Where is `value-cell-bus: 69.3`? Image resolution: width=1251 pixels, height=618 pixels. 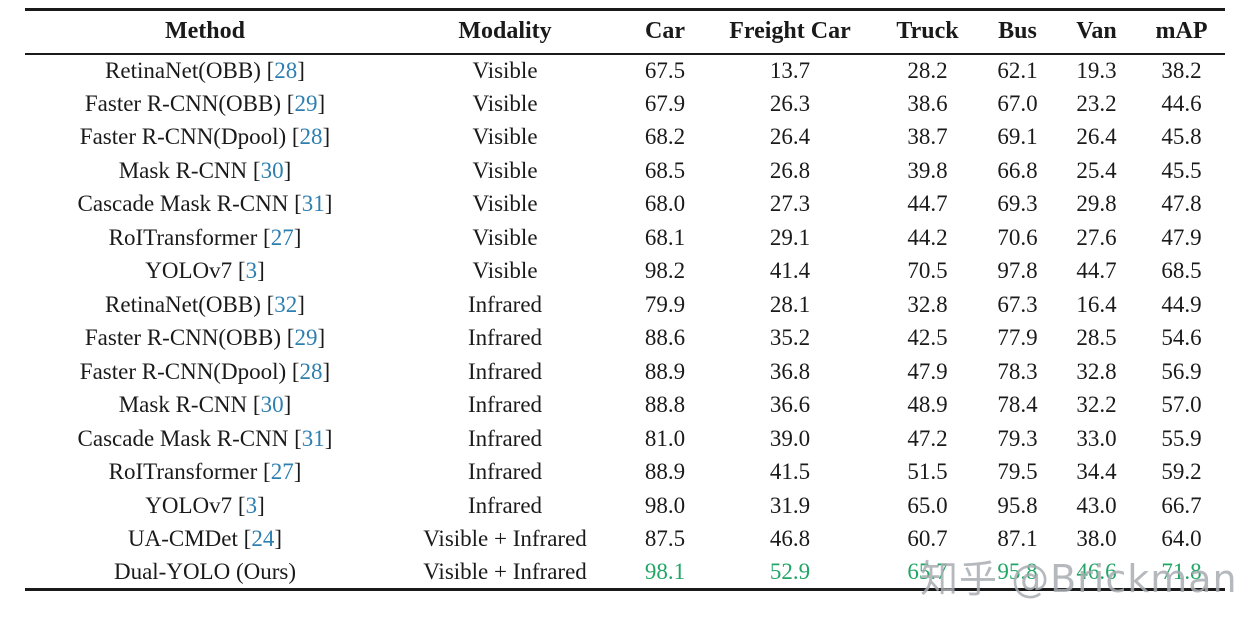 value-cell-bus: 69.3 is located at coordinates (1017, 204).